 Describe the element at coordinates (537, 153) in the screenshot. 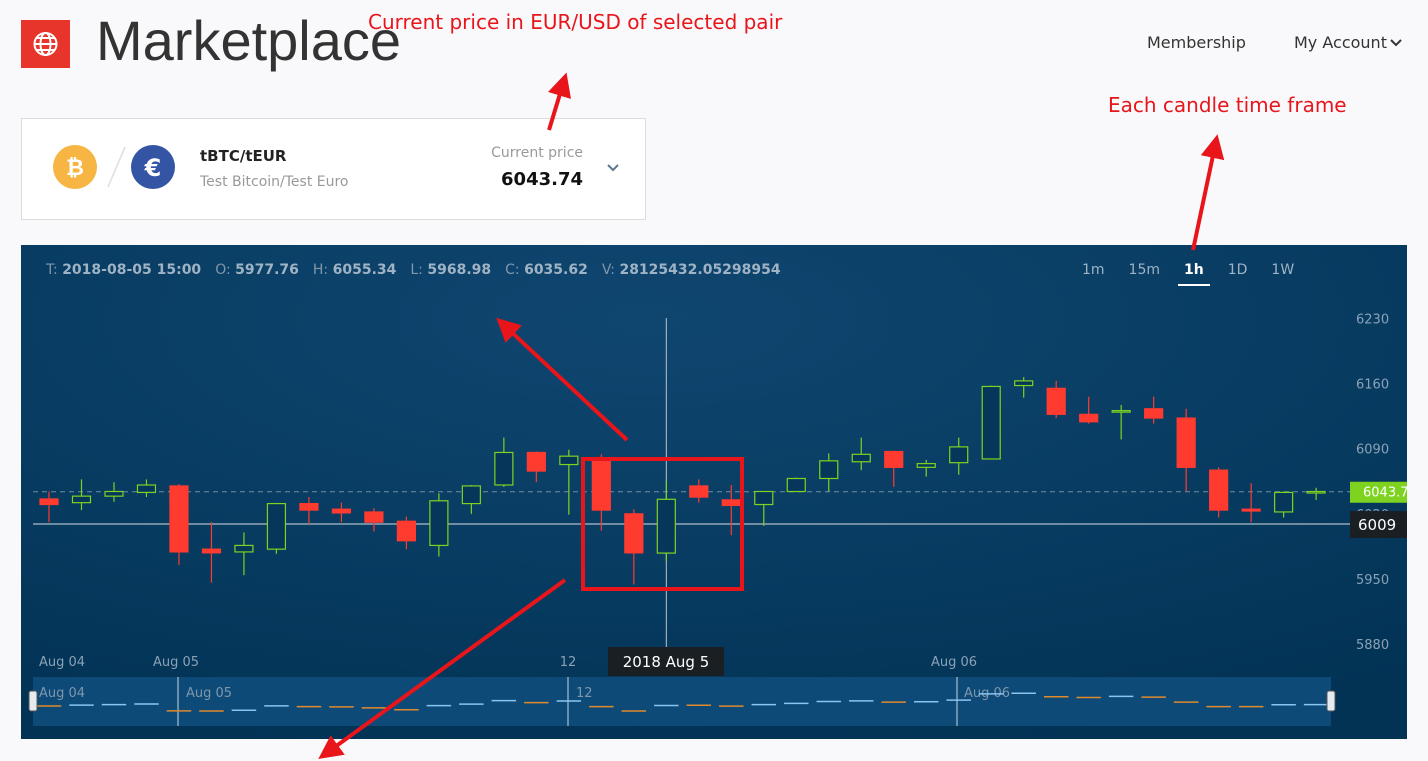

I see `price-label: Current price` at that location.